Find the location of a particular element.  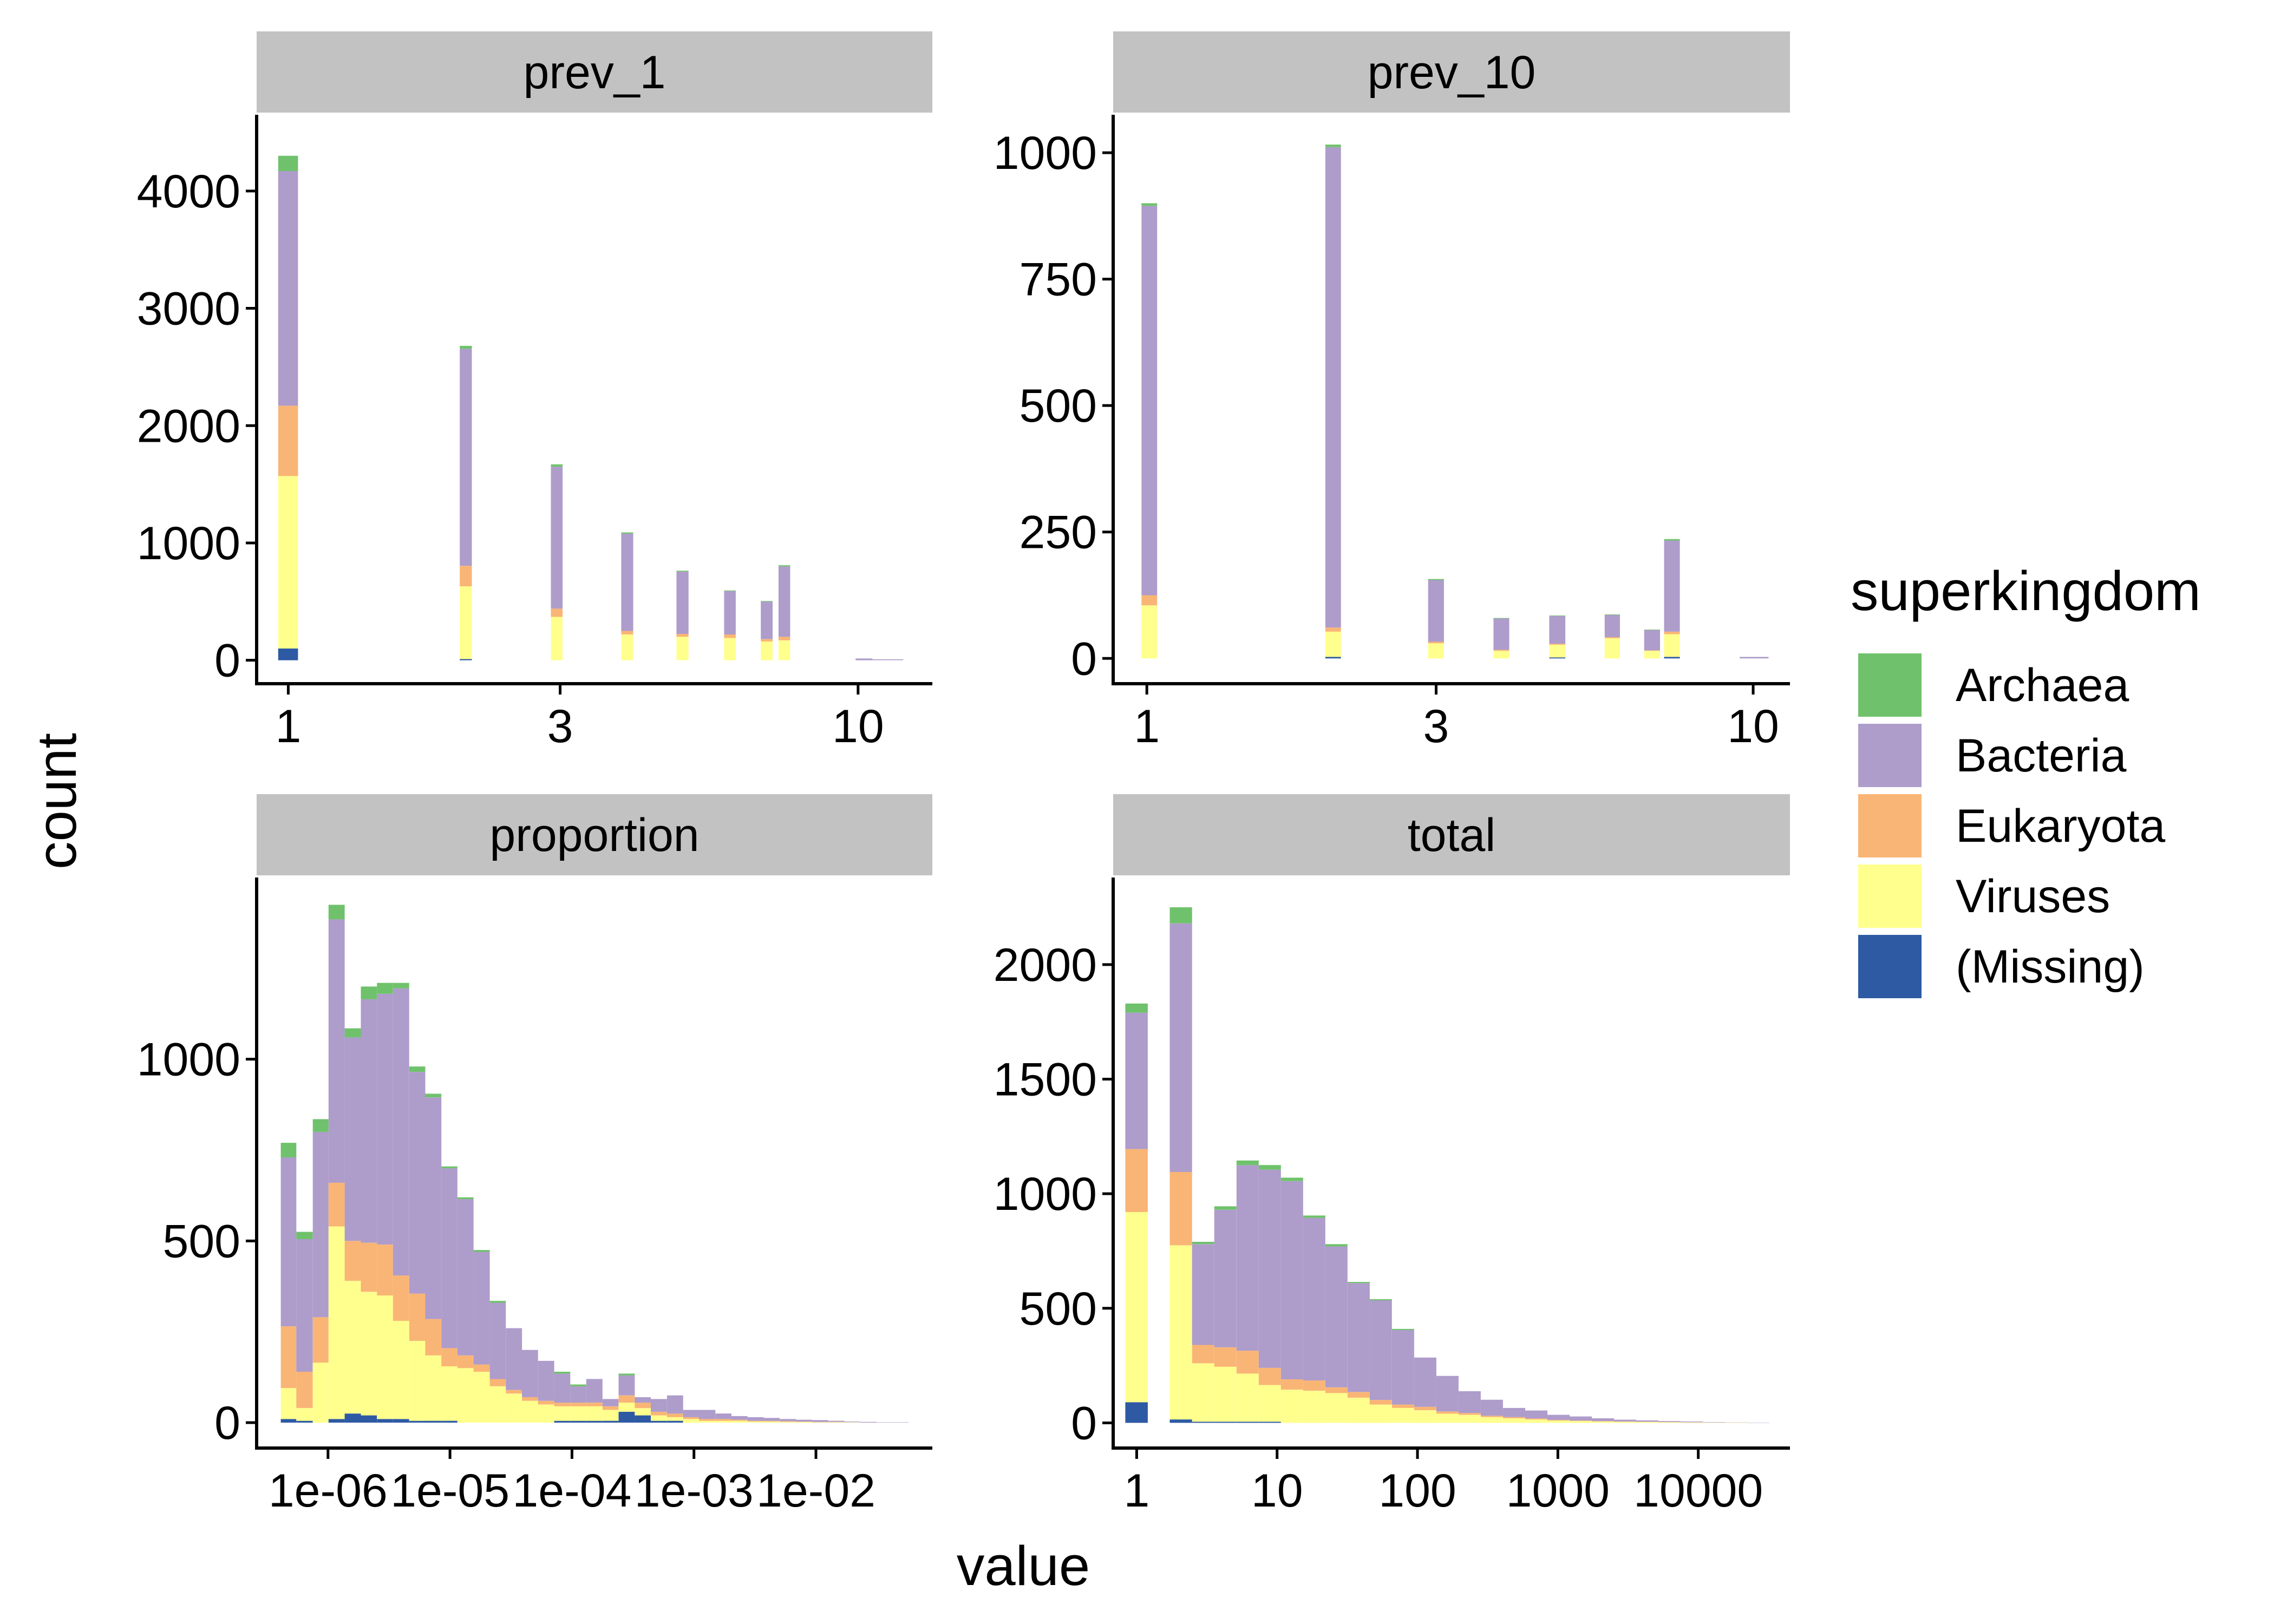

x-tick-label: 1000 is located at coordinates (1558, 1491).